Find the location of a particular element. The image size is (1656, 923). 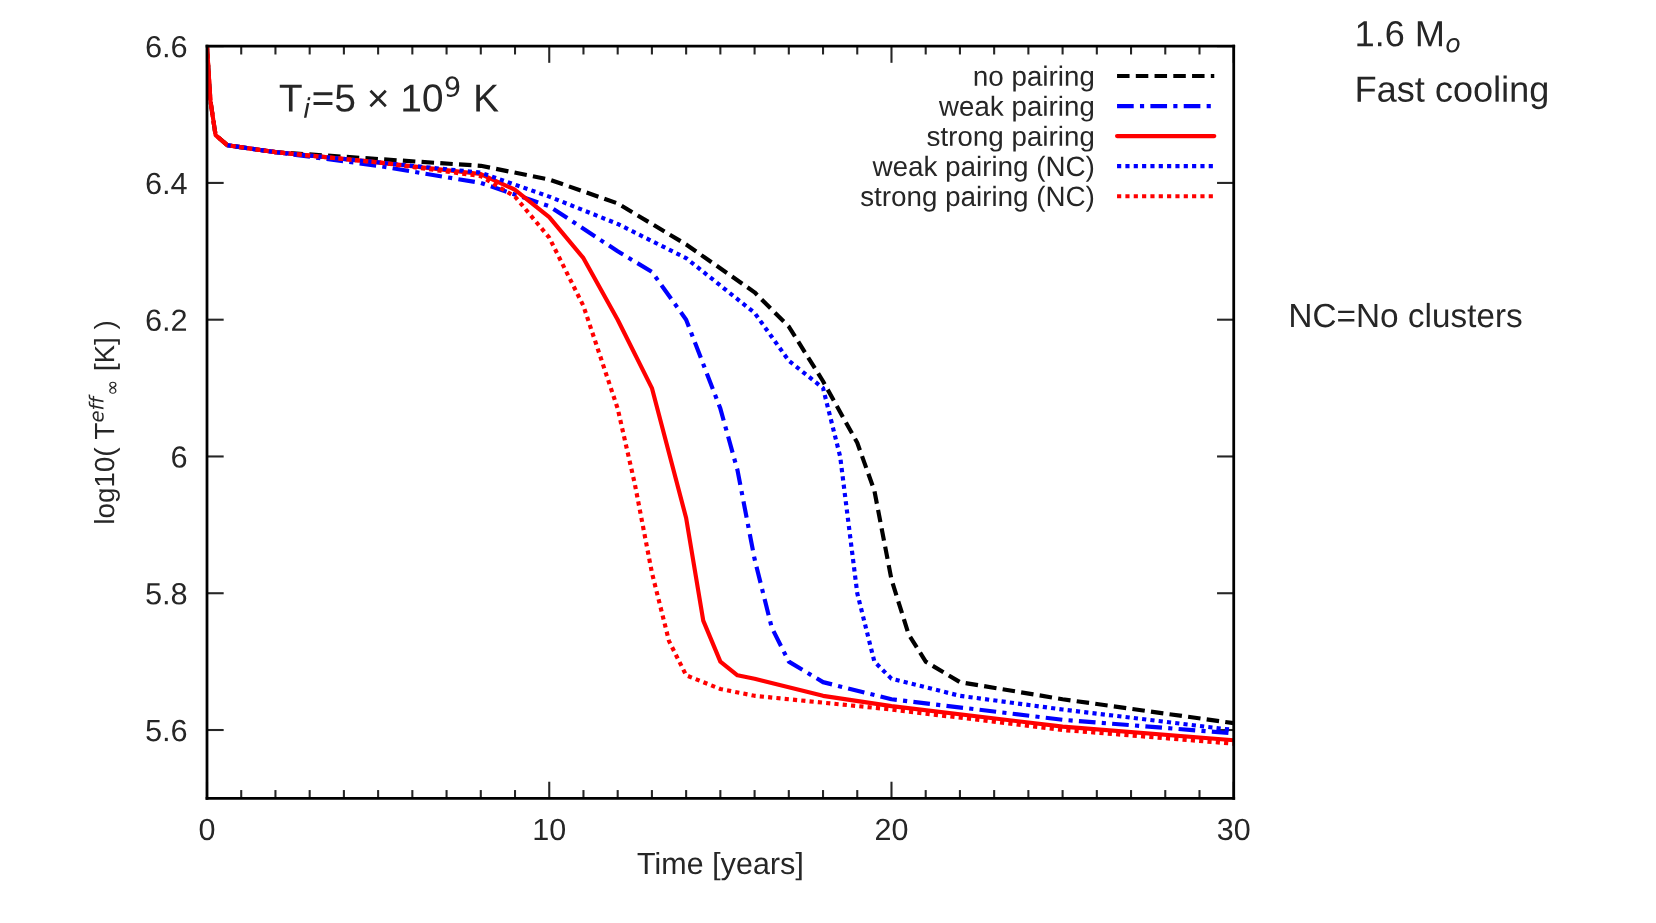

legend-label: strong pairing is located at coordinates (1010, 138).